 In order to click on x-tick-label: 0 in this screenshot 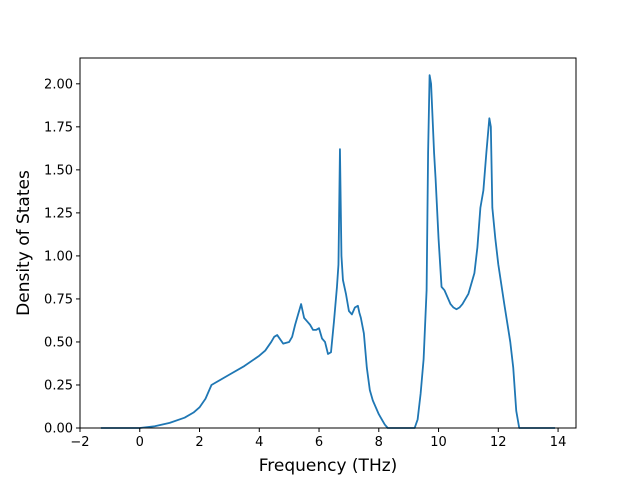, I will do `click(140, 442)`.